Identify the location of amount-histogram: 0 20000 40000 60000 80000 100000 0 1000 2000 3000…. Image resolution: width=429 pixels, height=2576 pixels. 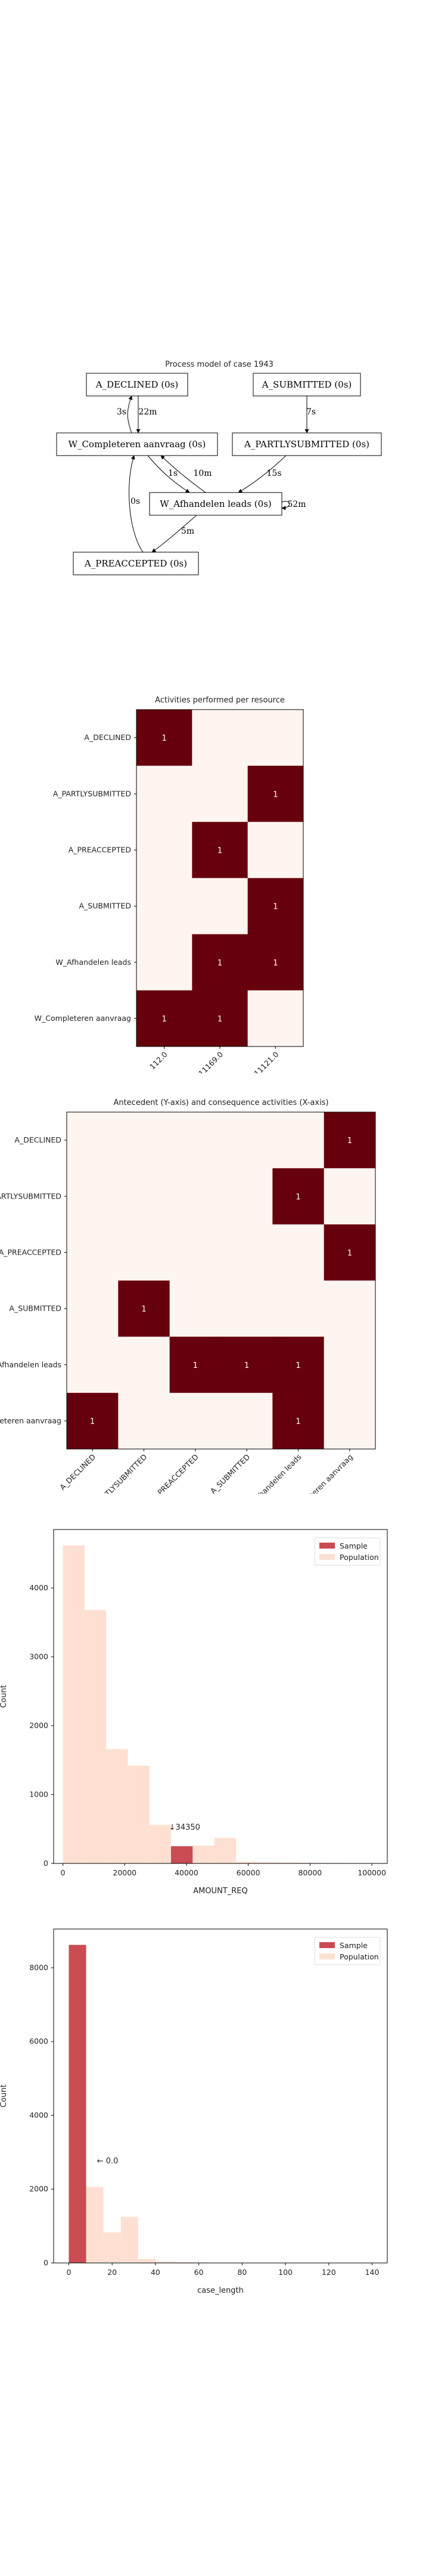
(194, 1712).